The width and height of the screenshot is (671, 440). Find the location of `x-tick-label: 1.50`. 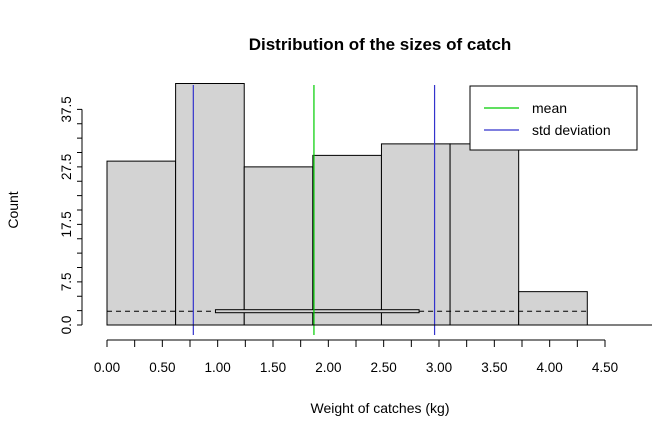

x-tick-label: 1.50 is located at coordinates (273, 367).